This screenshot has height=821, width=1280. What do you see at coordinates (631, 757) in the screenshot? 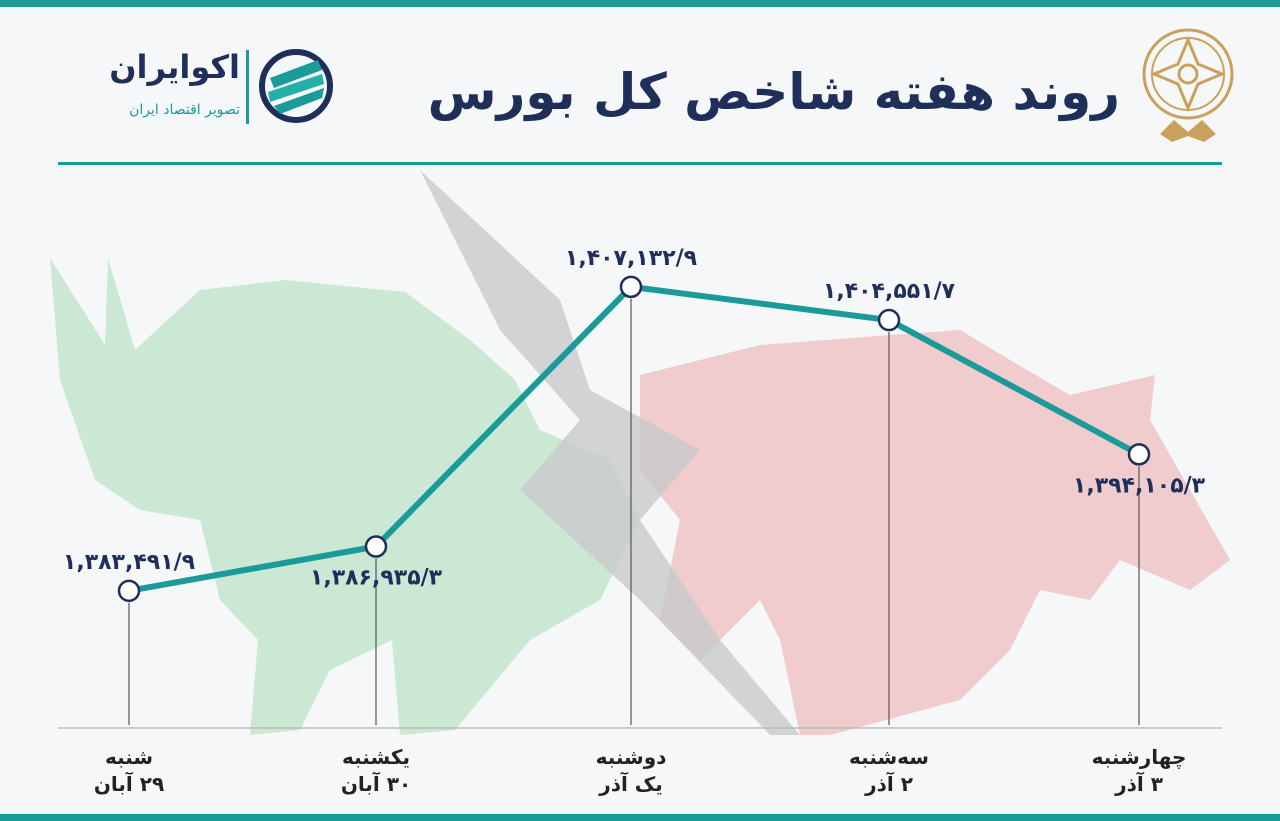
I see `x-tick-day-label: دوشنبه` at bounding box center [631, 757].